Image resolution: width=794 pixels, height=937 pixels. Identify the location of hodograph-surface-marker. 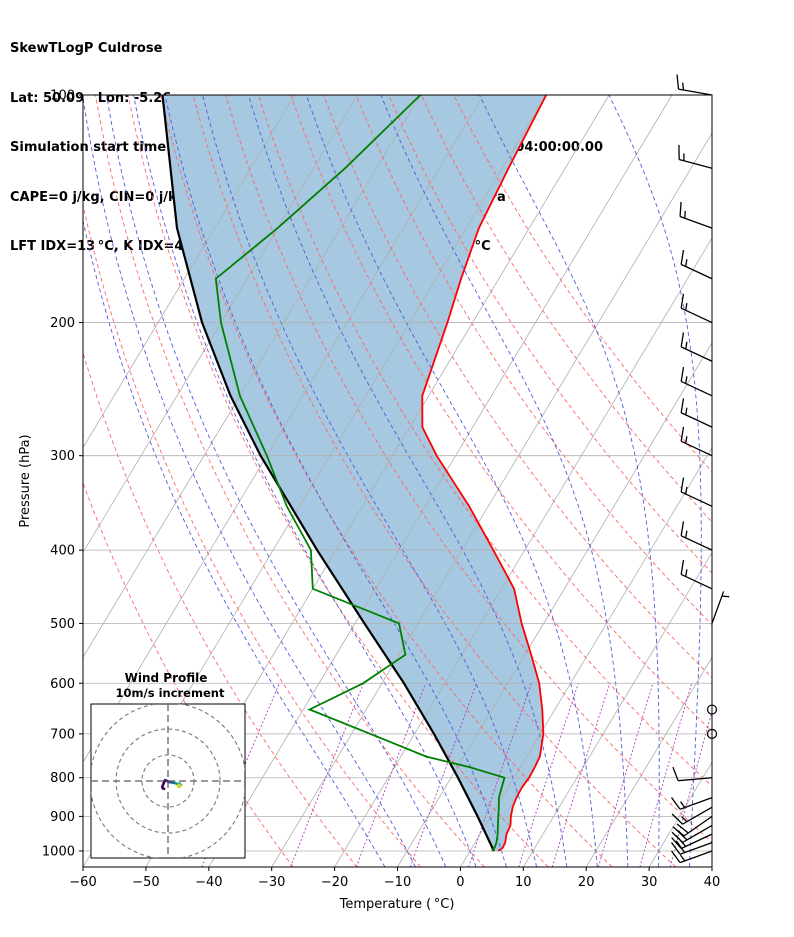
(179, 786).